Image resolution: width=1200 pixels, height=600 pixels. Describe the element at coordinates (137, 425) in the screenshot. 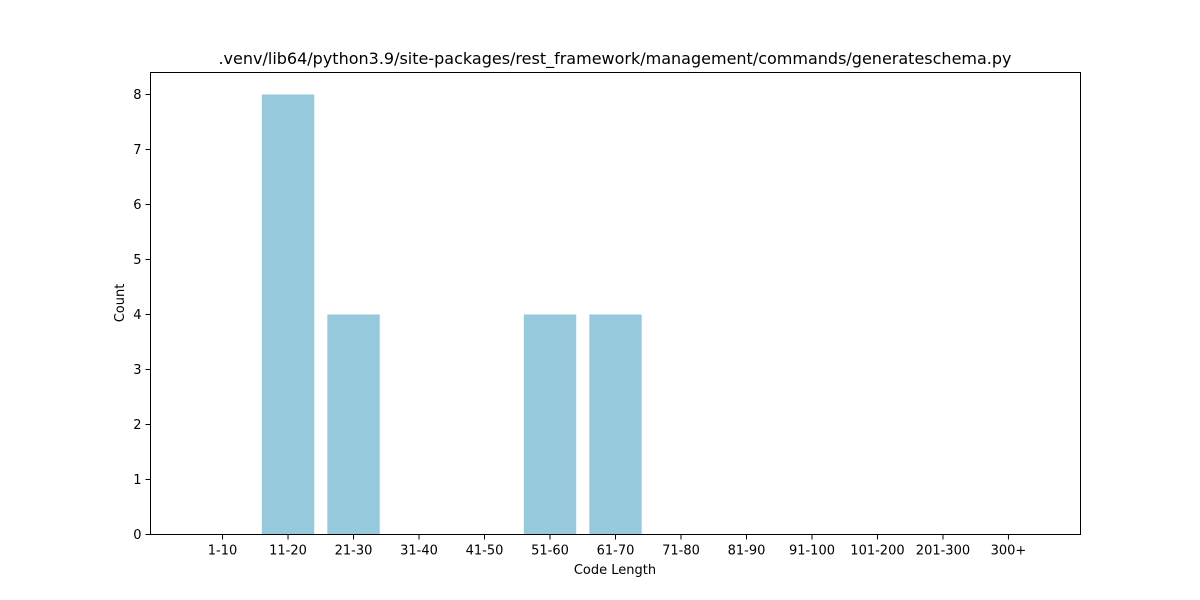

I see `y-tick-label: 2` at that location.